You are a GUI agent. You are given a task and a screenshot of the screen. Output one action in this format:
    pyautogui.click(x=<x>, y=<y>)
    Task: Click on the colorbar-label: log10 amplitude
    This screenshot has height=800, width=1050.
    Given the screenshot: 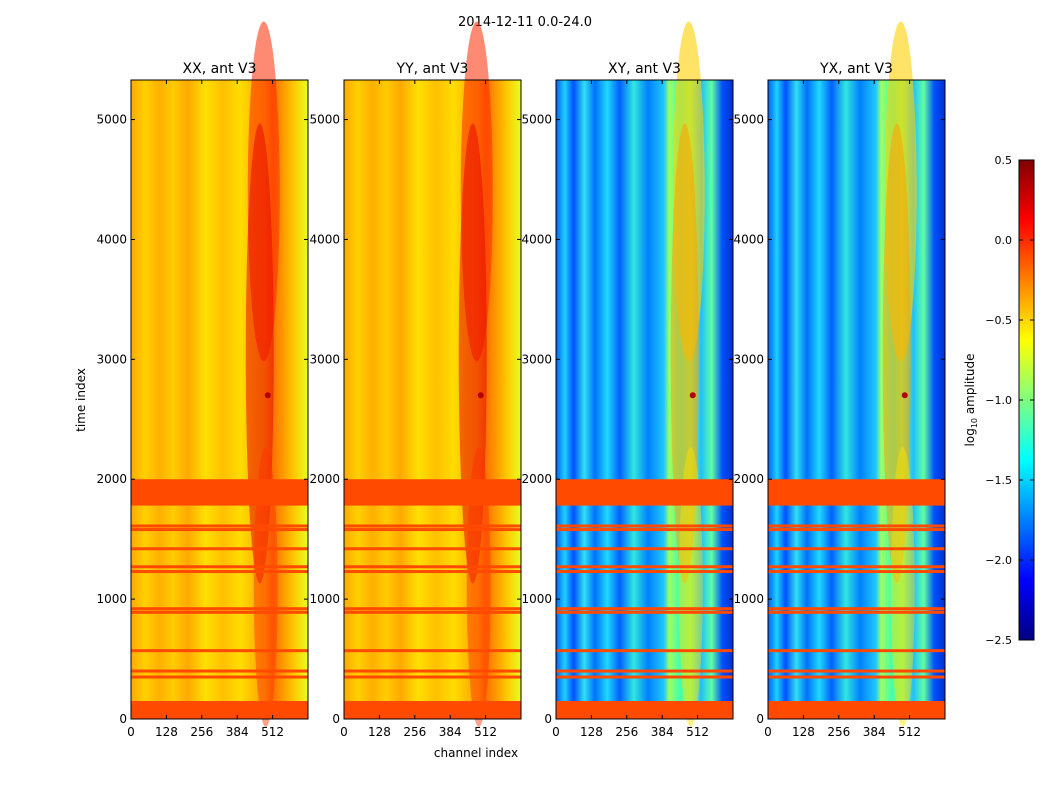 What is the action you would take?
    pyautogui.click(x=971, y=400)
    